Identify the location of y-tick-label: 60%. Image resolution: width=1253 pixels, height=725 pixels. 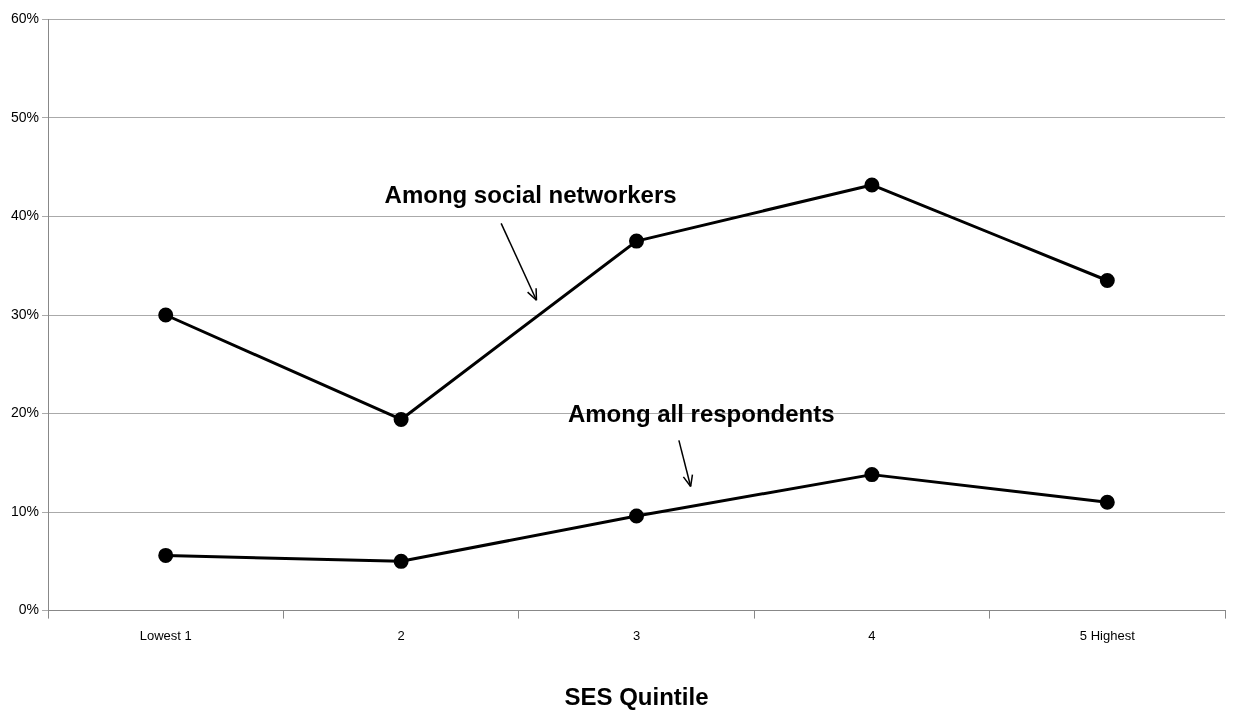
(25, 18).